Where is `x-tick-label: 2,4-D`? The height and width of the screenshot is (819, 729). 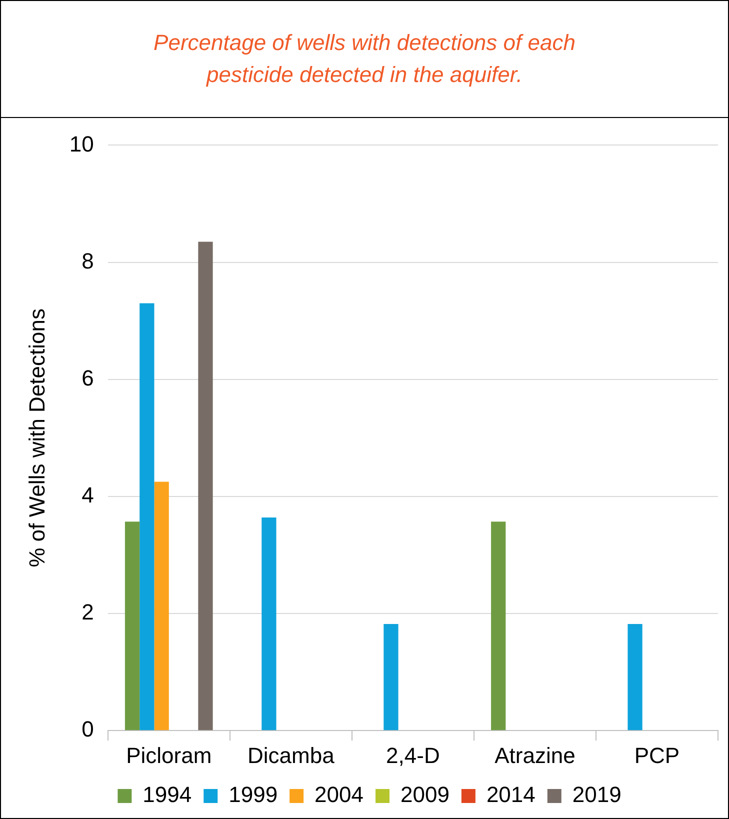
x-tick-label: 2,4-D is located at coordinates (413, 755).